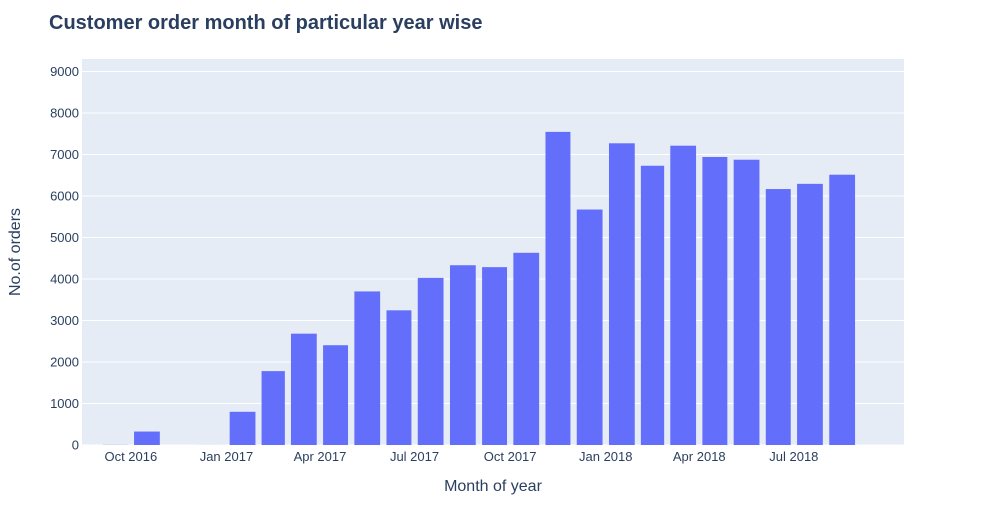 The width and height of the screenshot is (983, 525). What do you see at coordinates (64, 258) in the screenshot?
I see `y-axis-ticks: 0 1000 2000 3000 4000 5000 6000 7000 8000 9000` at bounding box center [64, 258].